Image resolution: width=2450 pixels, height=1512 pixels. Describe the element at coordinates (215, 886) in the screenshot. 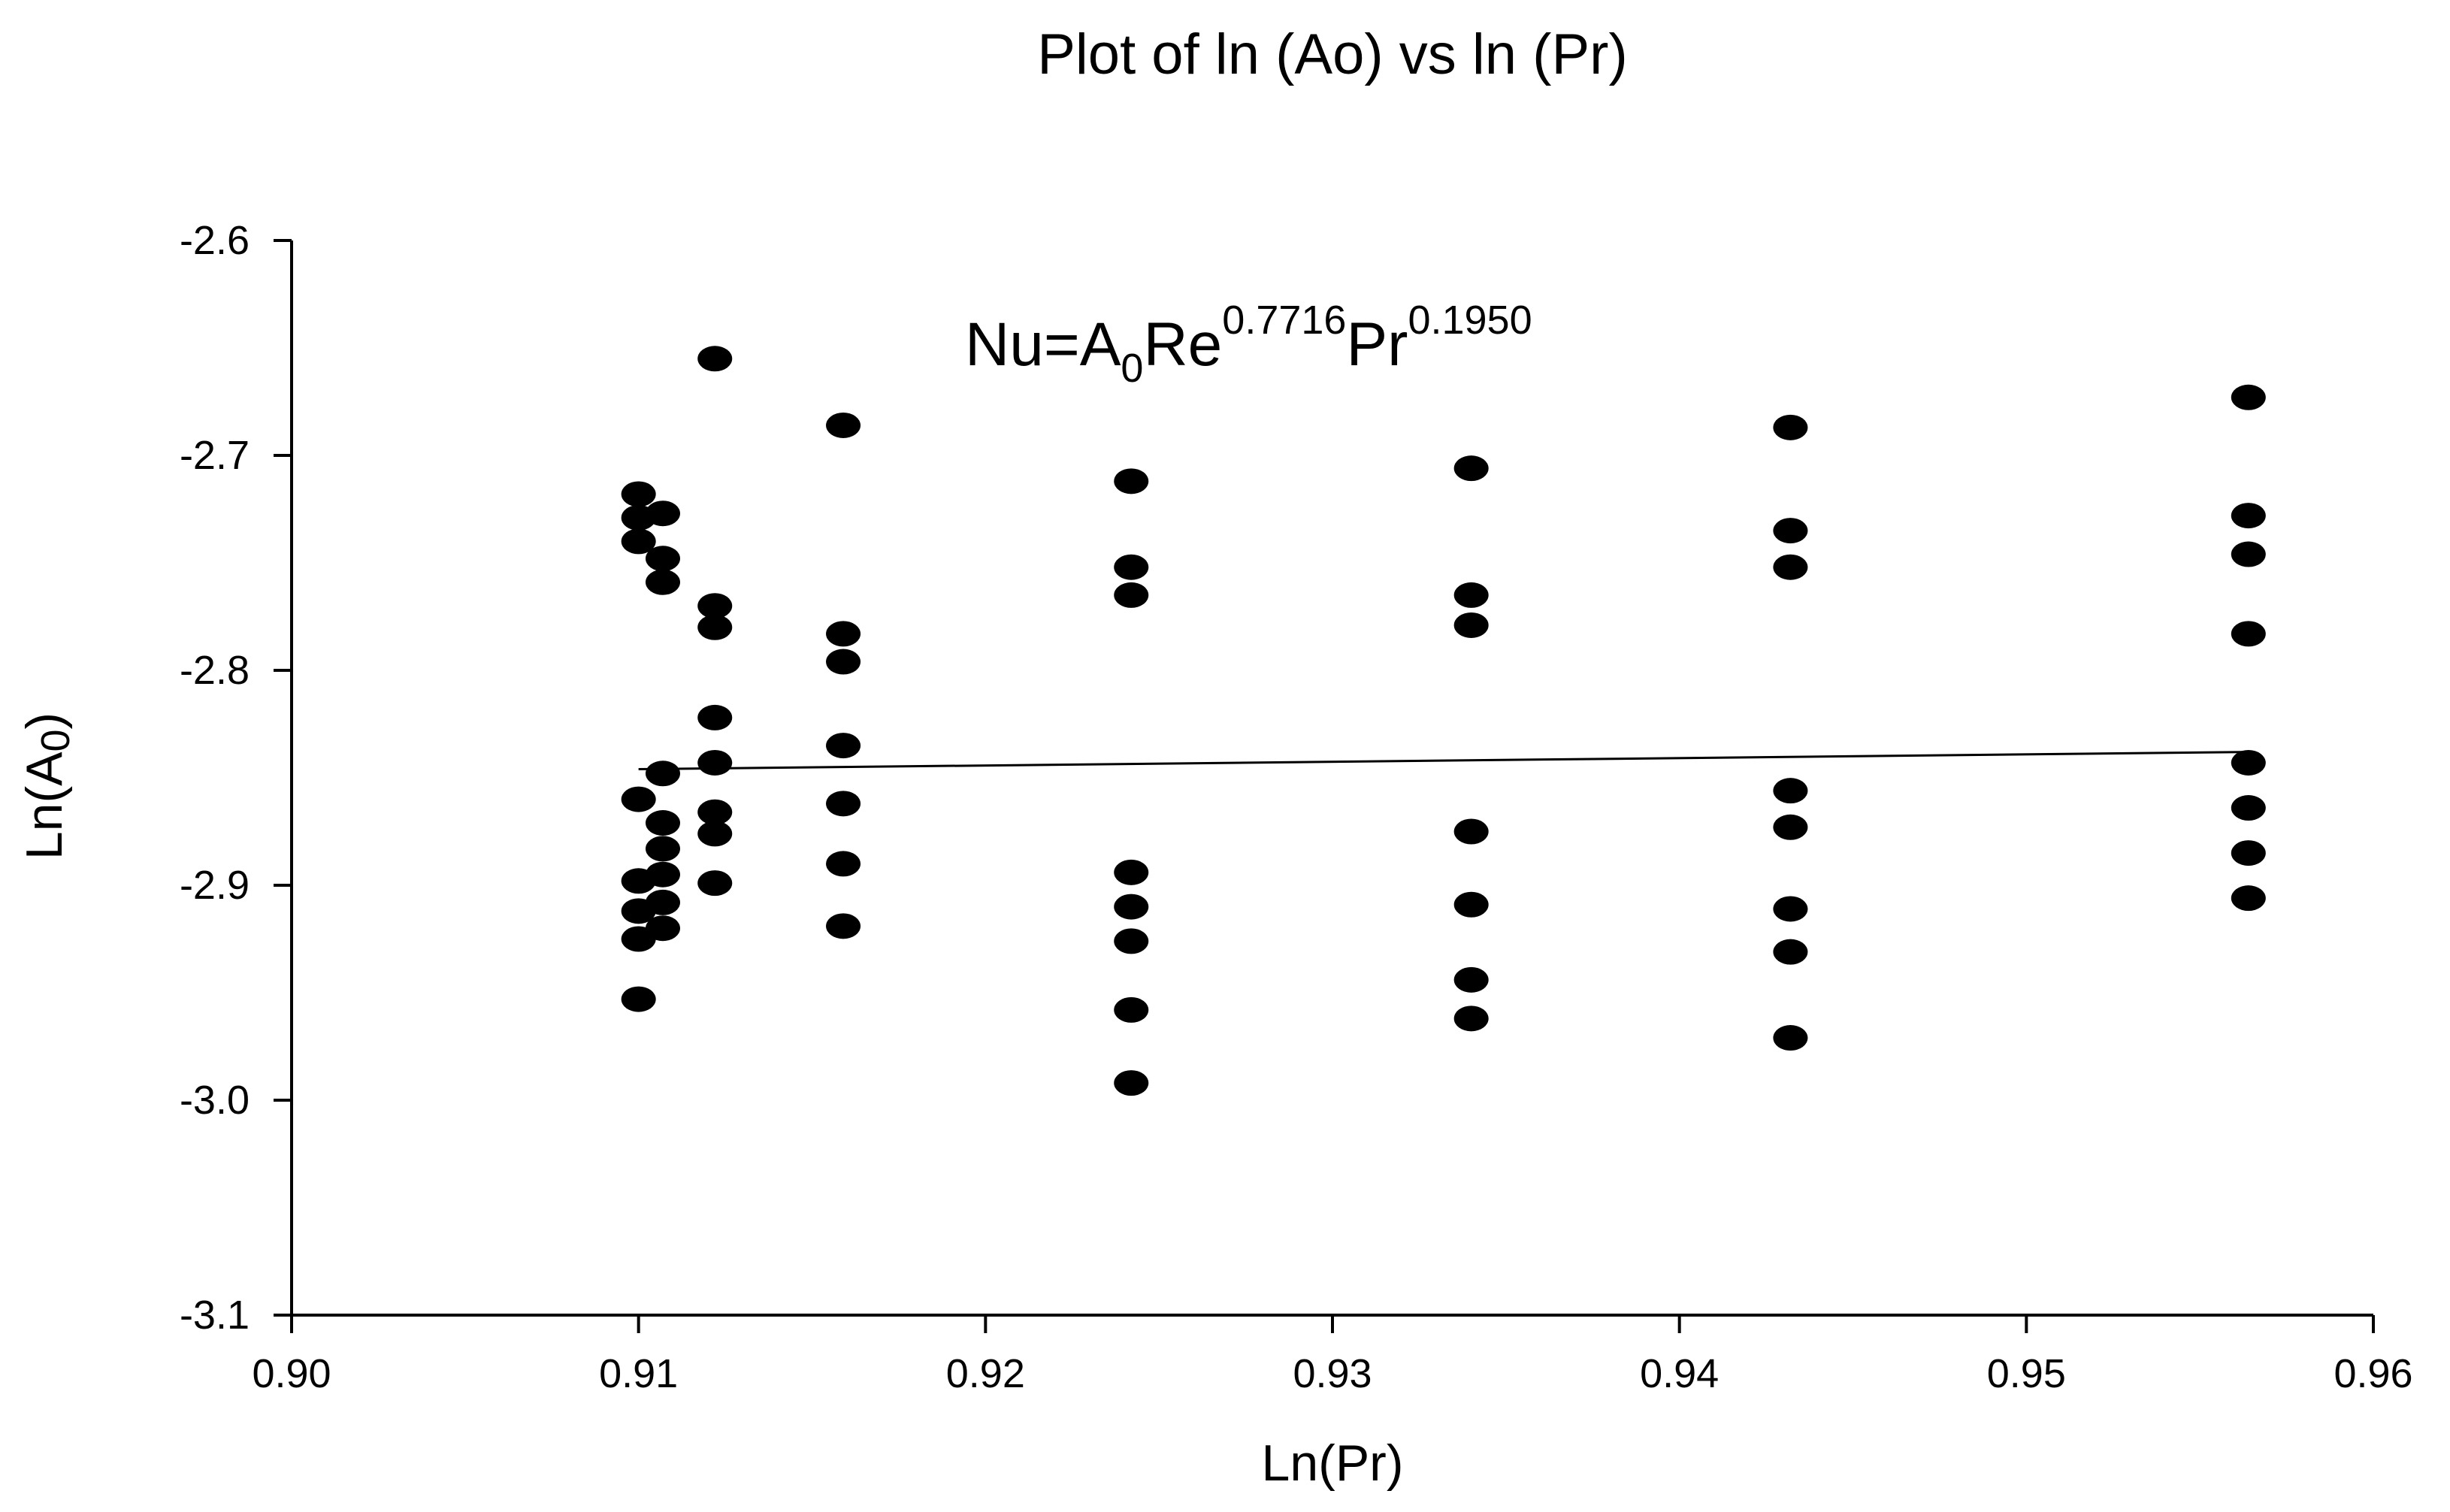

I see `y-tick-label: -2.9` at that location.